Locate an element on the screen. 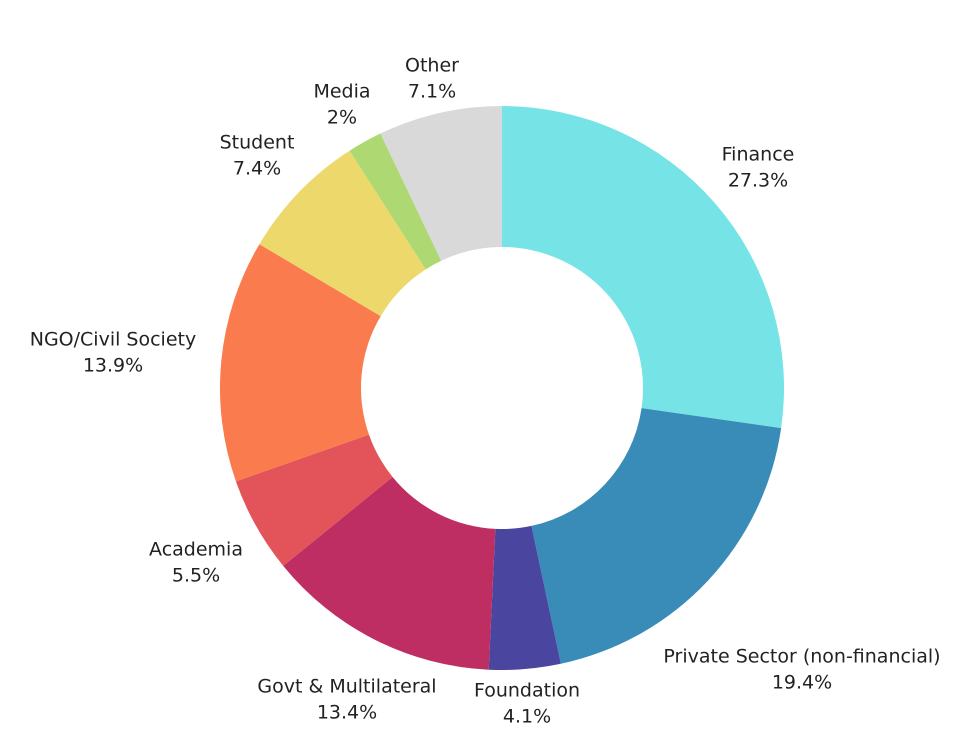  slice-label-govt-multilateral: Govt & Multilateral is located at coordinates (346, 687).